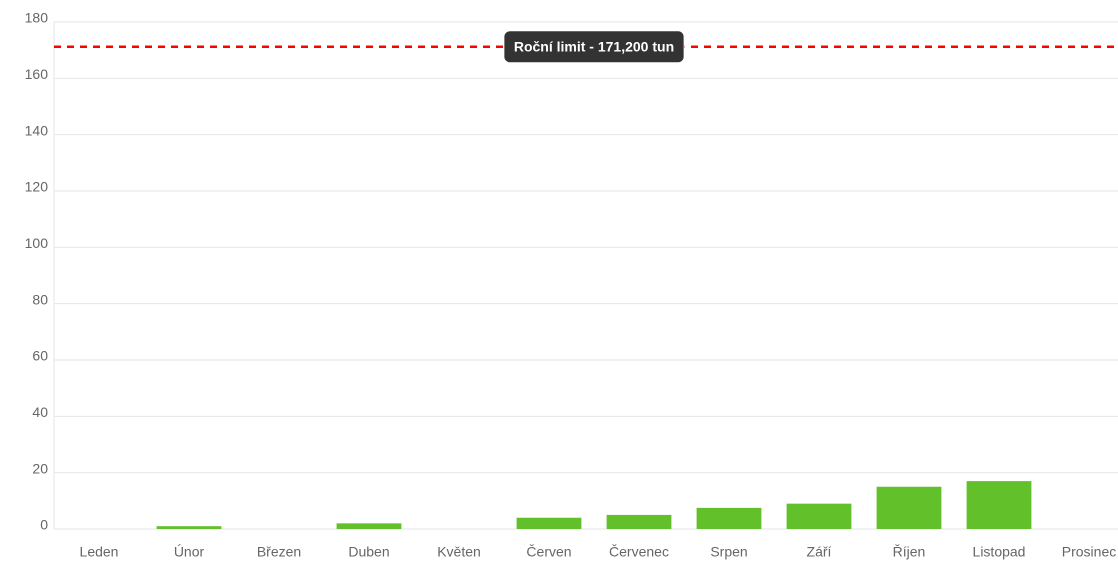 This screenshot has height=562, width=1118. What do you see at coordinates (40, 412) in the screenshot?
I see `y-tick-label: 40` at bounding box center [40, 412].